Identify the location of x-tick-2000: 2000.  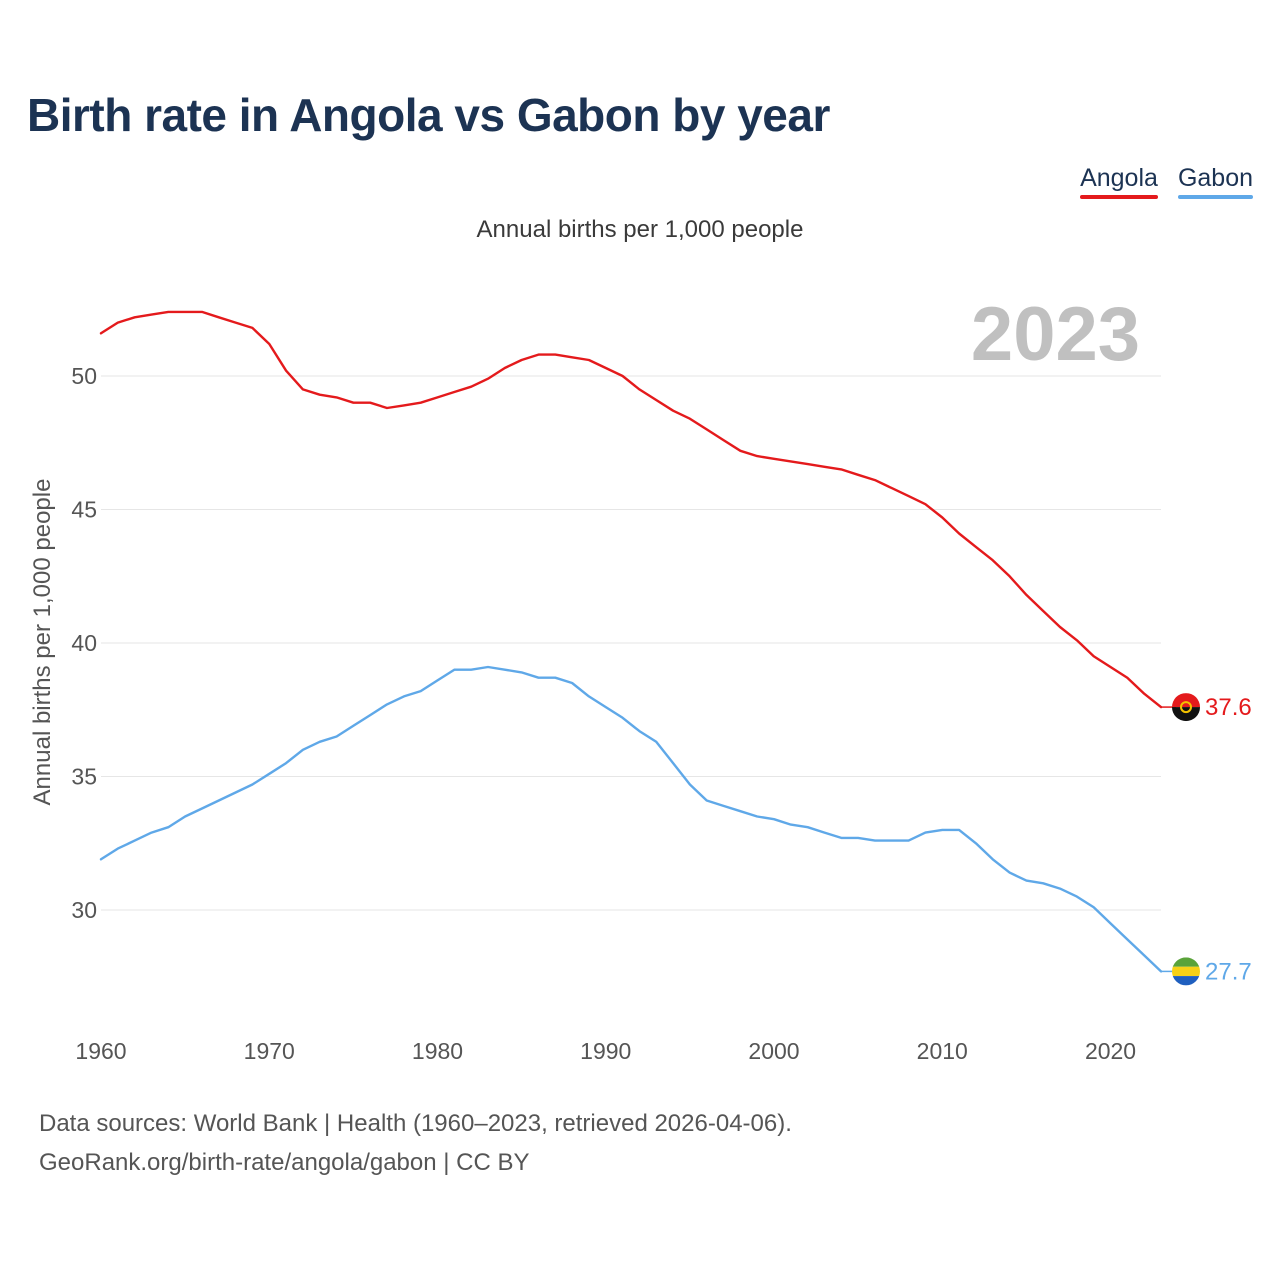
(773, 1051).